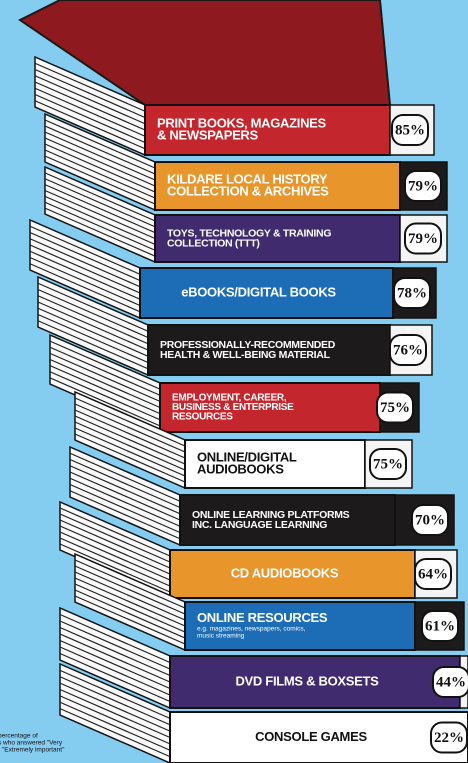 The image size is (468, 763). What do you see at coordinates (221, 636) in the screenshot?
I see `category-subtitle: music streaming` at bounding box center [221, 636].